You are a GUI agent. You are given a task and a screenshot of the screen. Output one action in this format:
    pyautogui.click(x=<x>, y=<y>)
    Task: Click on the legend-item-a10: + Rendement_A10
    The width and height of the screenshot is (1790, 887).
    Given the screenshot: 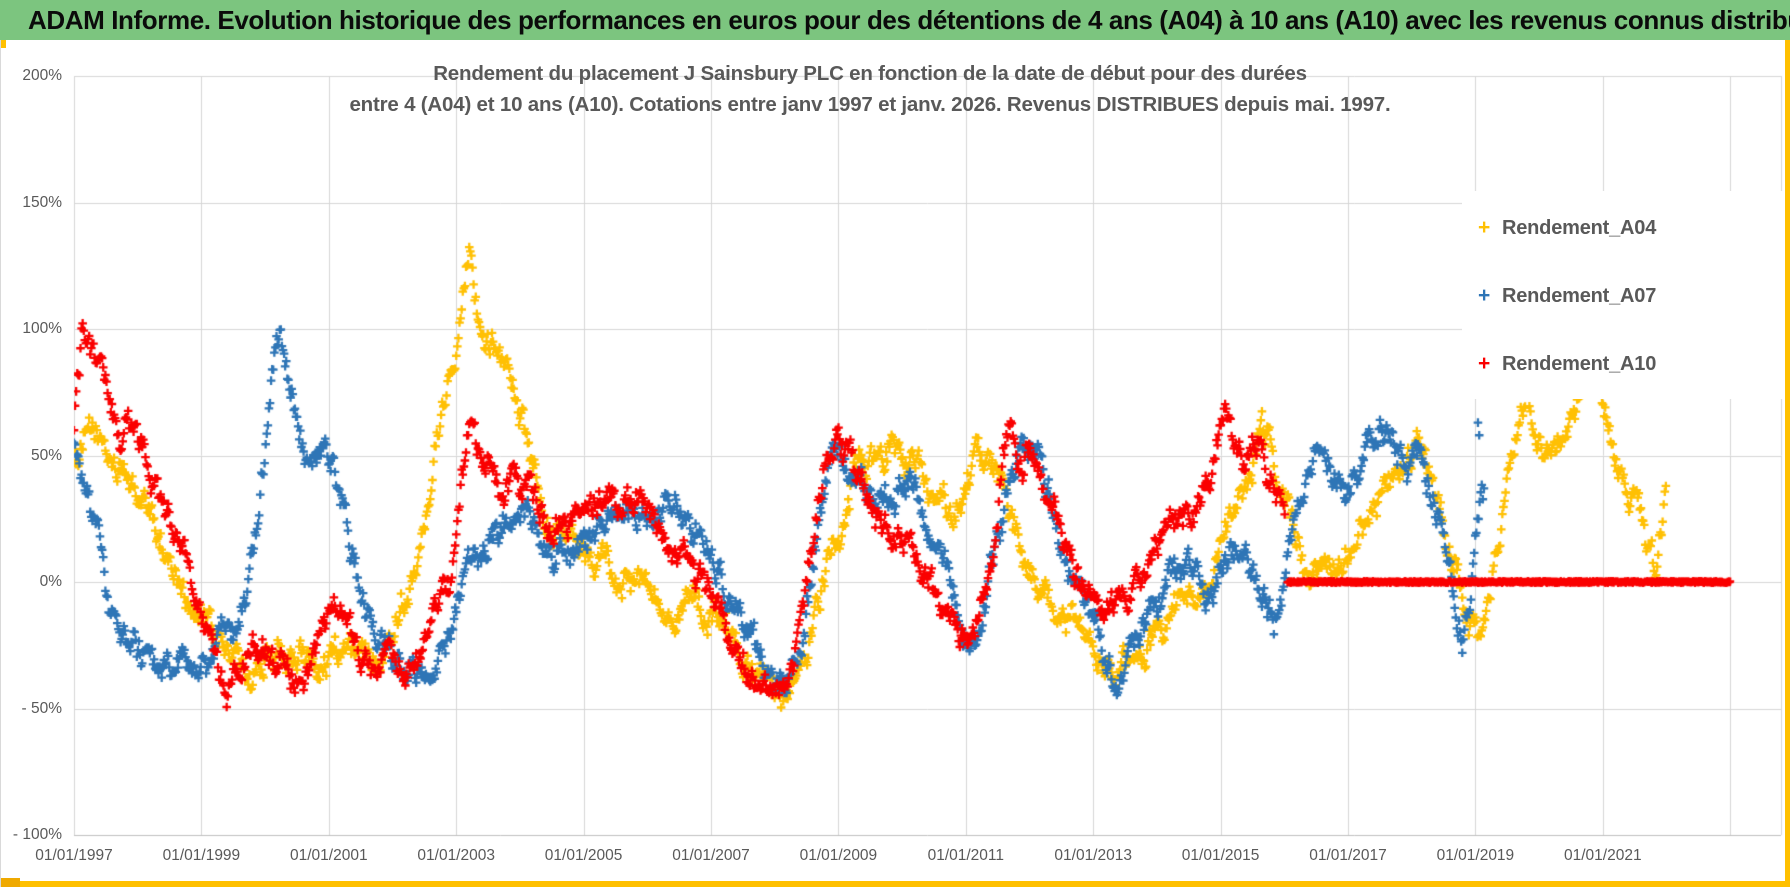 What is the action you would take?
    pyautogui.click(x=1630, y=364)
    